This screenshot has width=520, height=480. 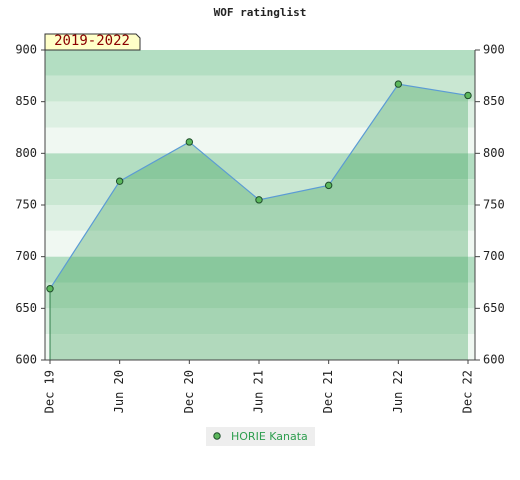 I want to click on y2-tick-label: 750, so click(x=494, y=205).